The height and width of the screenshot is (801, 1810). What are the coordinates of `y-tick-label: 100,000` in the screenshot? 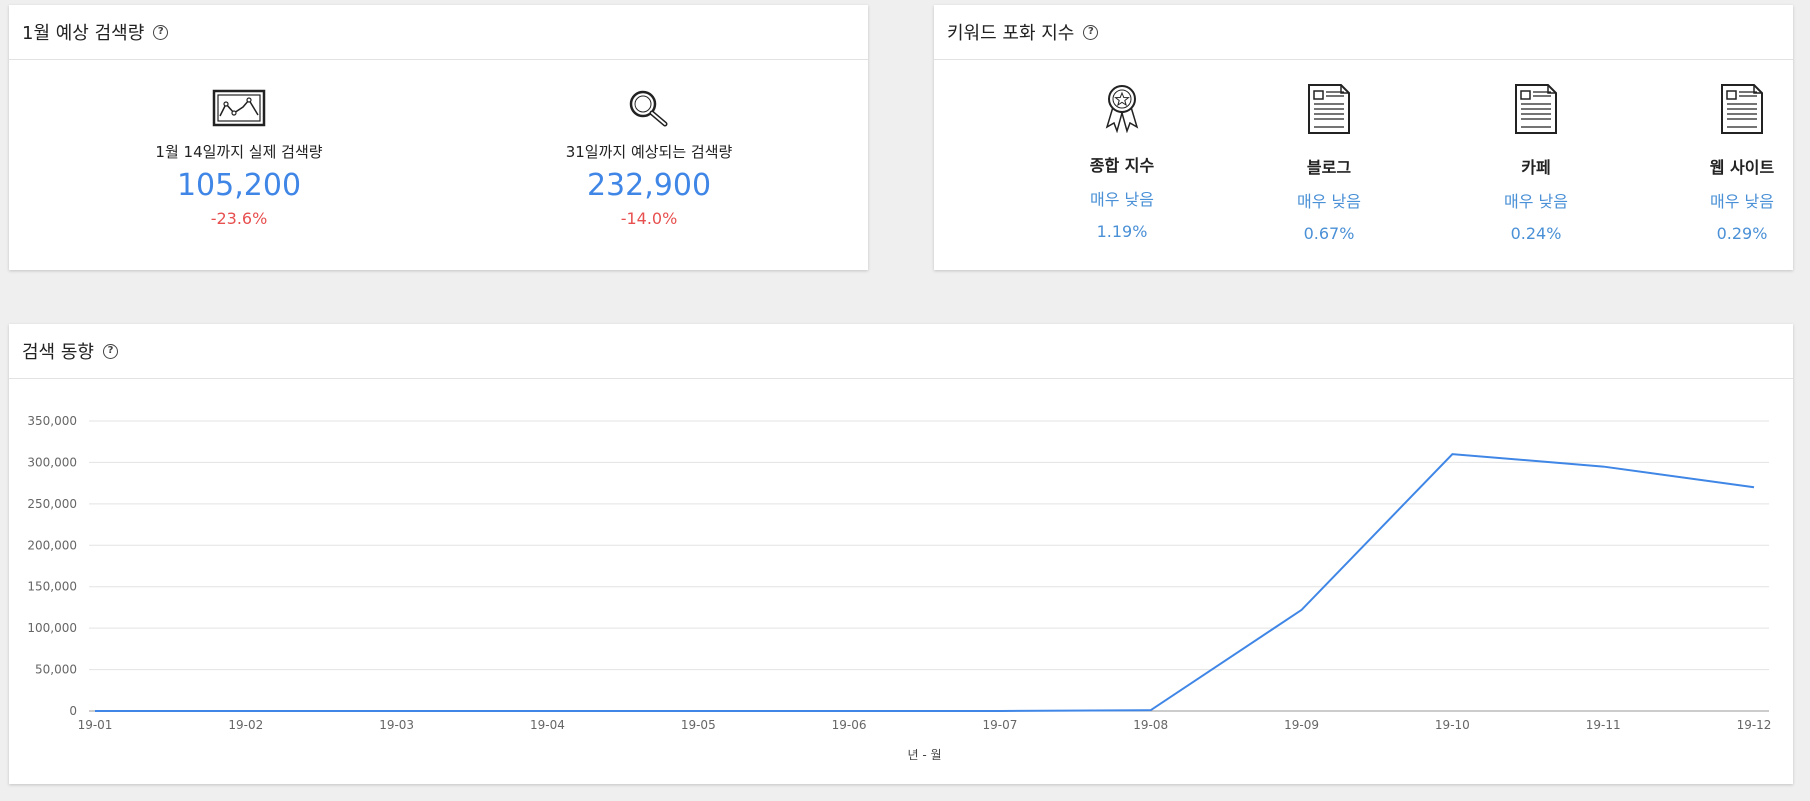 It's located at (52, 628).